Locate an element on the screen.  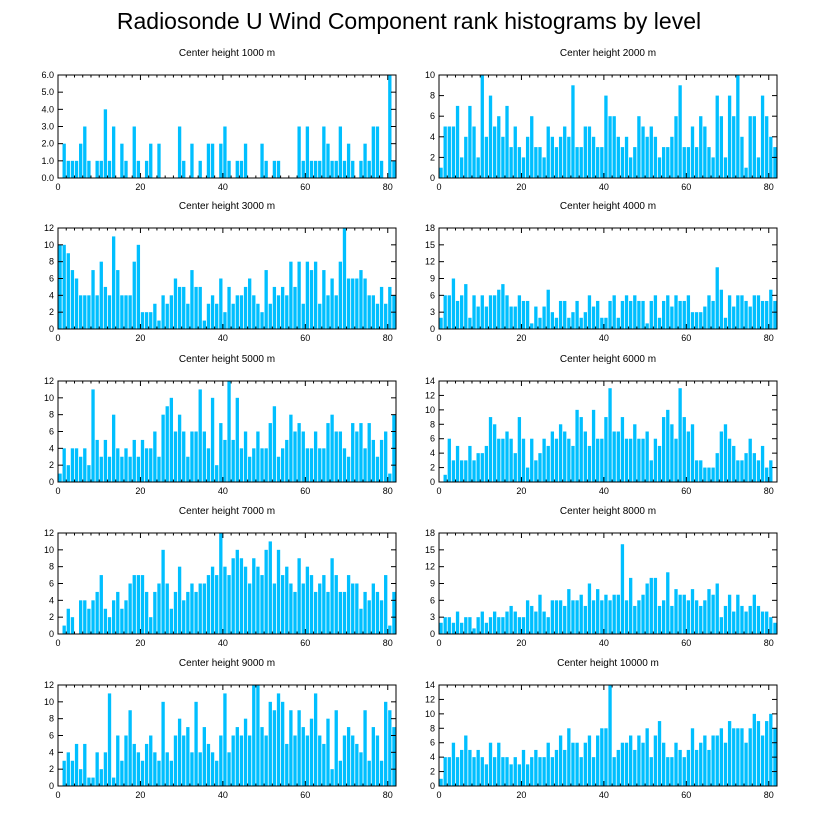
y-tick-label: 3 is located at coordinates (432, 617).